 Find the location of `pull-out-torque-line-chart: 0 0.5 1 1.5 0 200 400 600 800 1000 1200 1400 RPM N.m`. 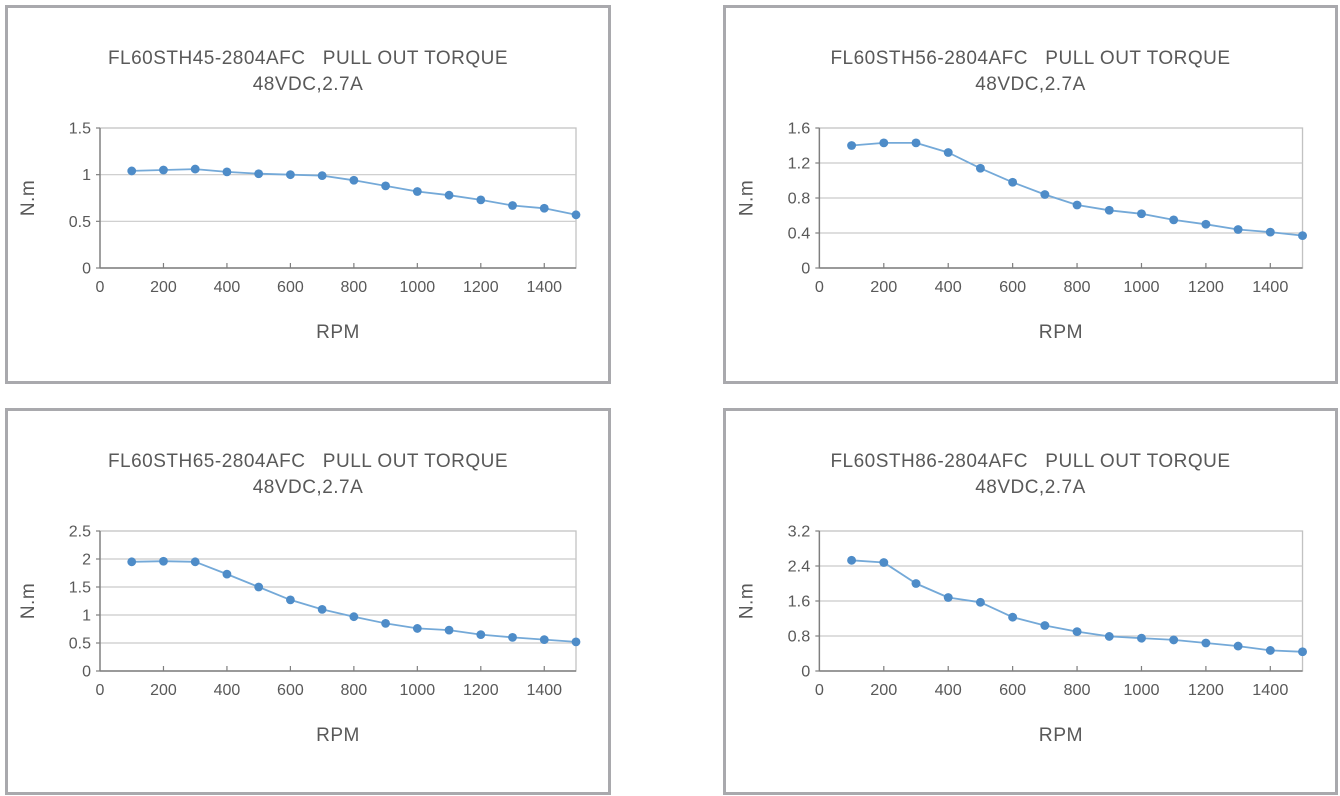

pull-out-torque-line-chart: 0 0.5 1 1.5 0 200 400 600 800 1000 1200 1400 RPM N.m is located at coordinates (299, 232).